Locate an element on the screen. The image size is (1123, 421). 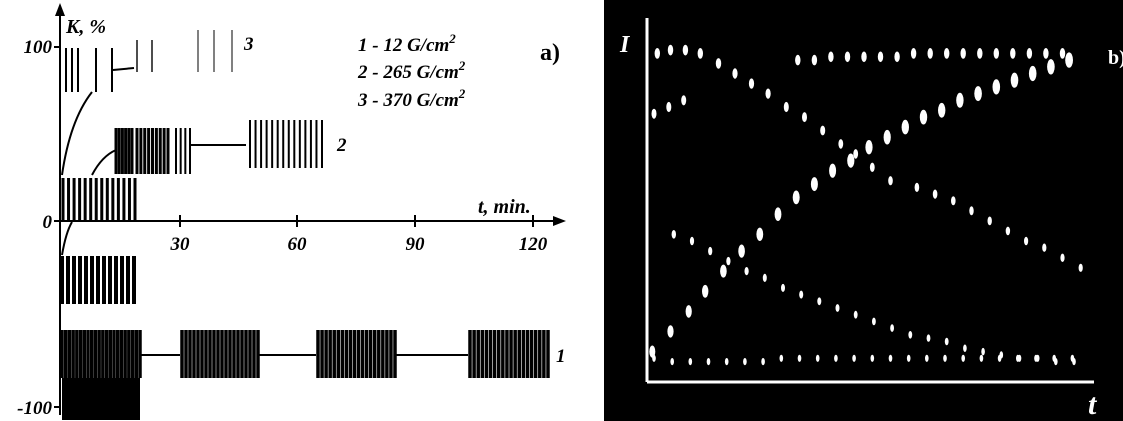
pulse-block-2d is located at coordinates (286, 144).